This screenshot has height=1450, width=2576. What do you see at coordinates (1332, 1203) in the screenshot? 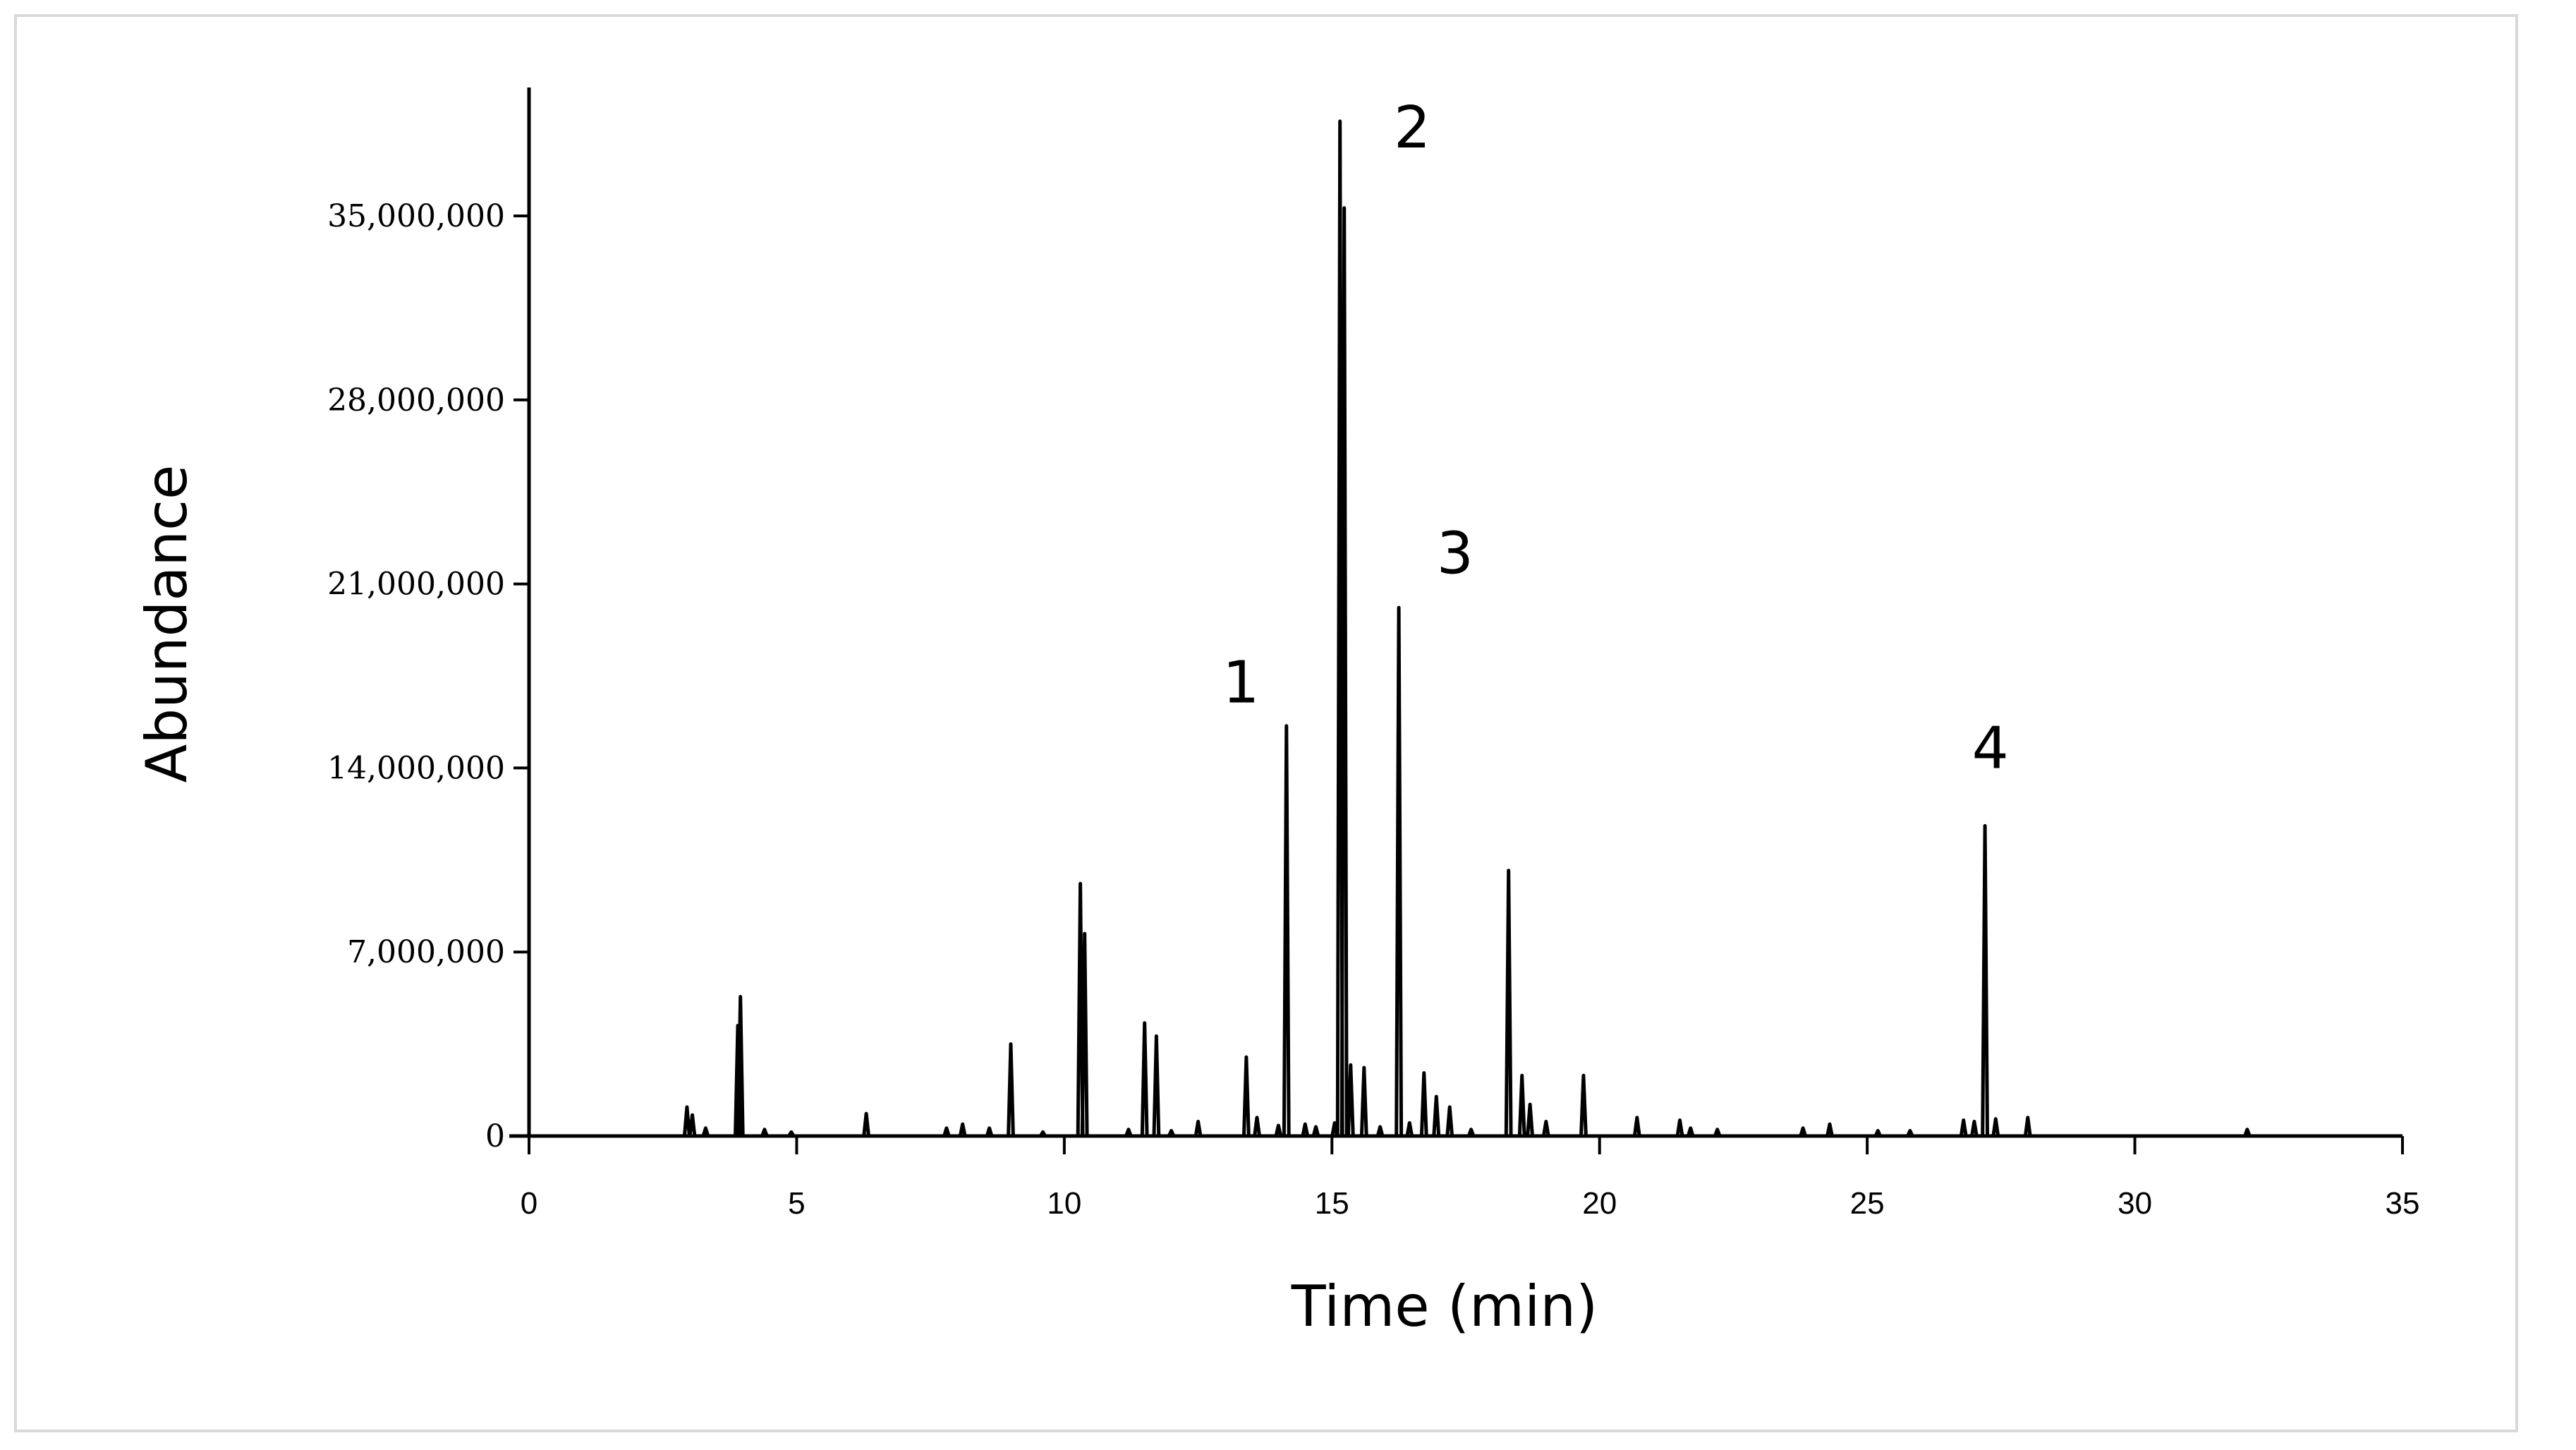
I see `x-tick-label: 15` at bounding box center [1332, 1203].